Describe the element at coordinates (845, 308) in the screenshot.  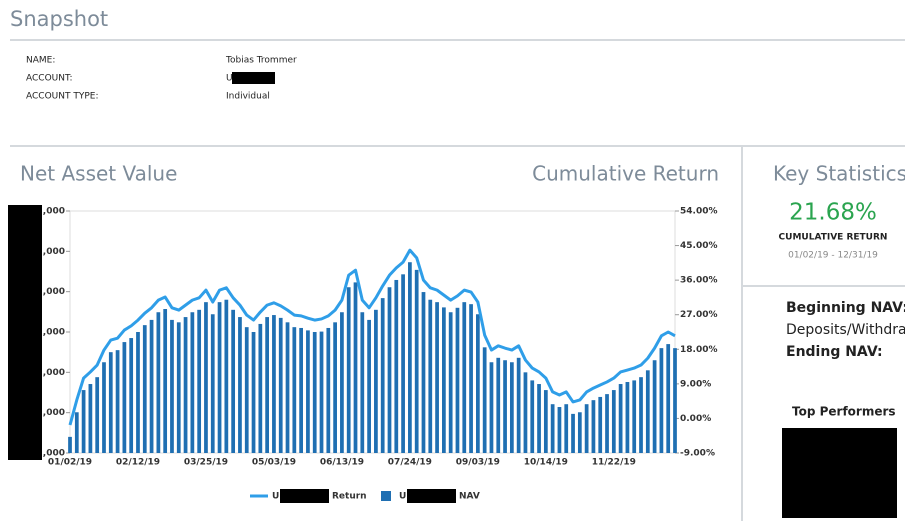
I see `stat-row: Beginning NAV:` at that location.